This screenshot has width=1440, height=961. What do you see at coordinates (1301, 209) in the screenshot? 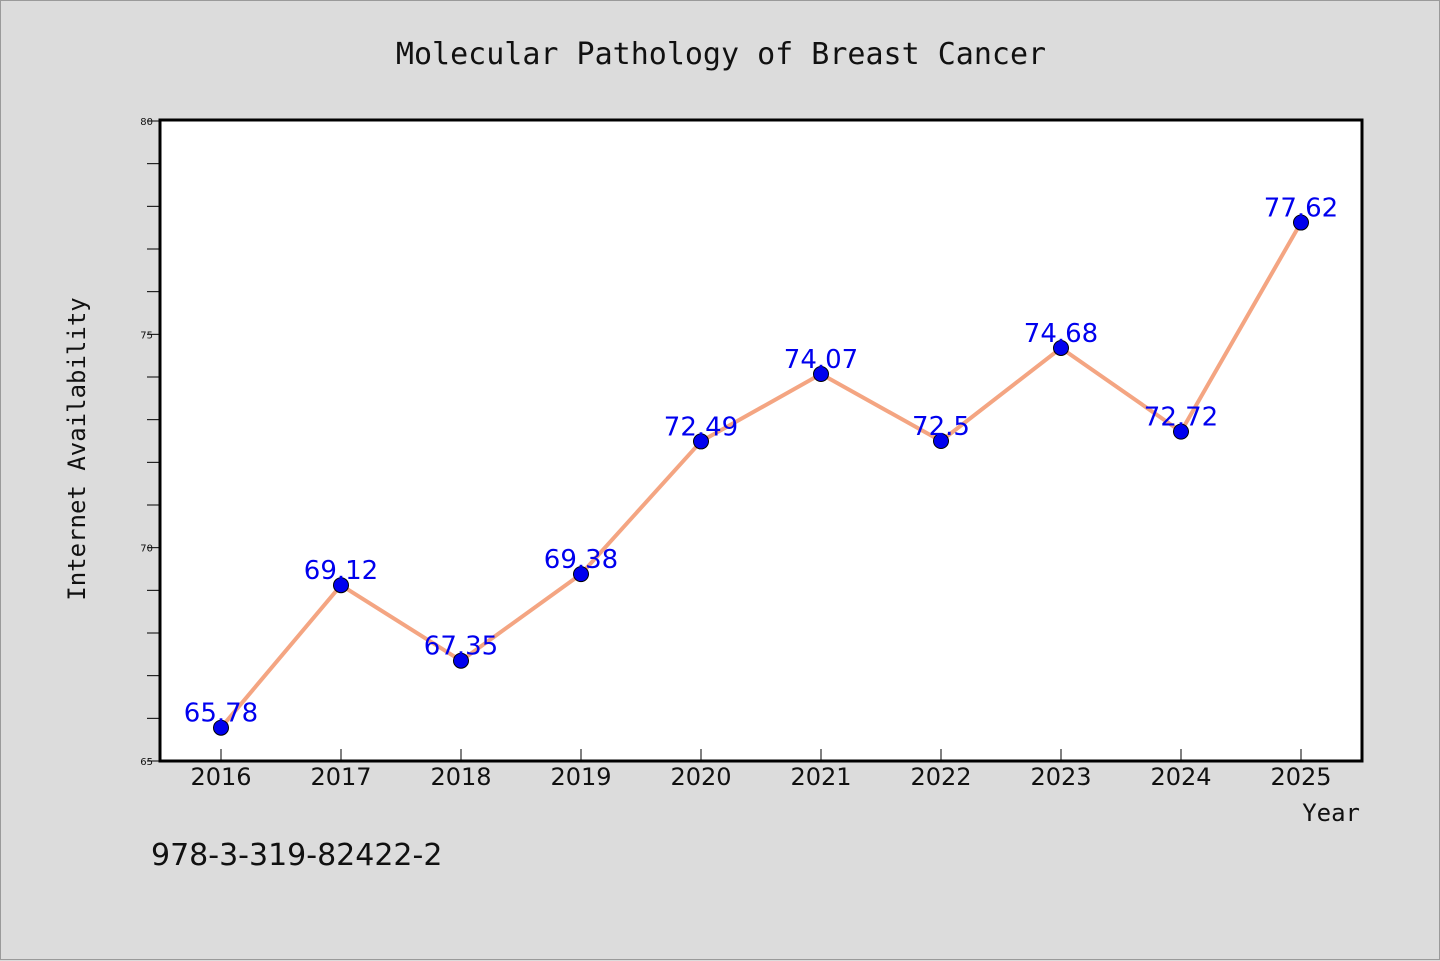
I see `data-label: 77.62` at bounding box center [1301, 209].